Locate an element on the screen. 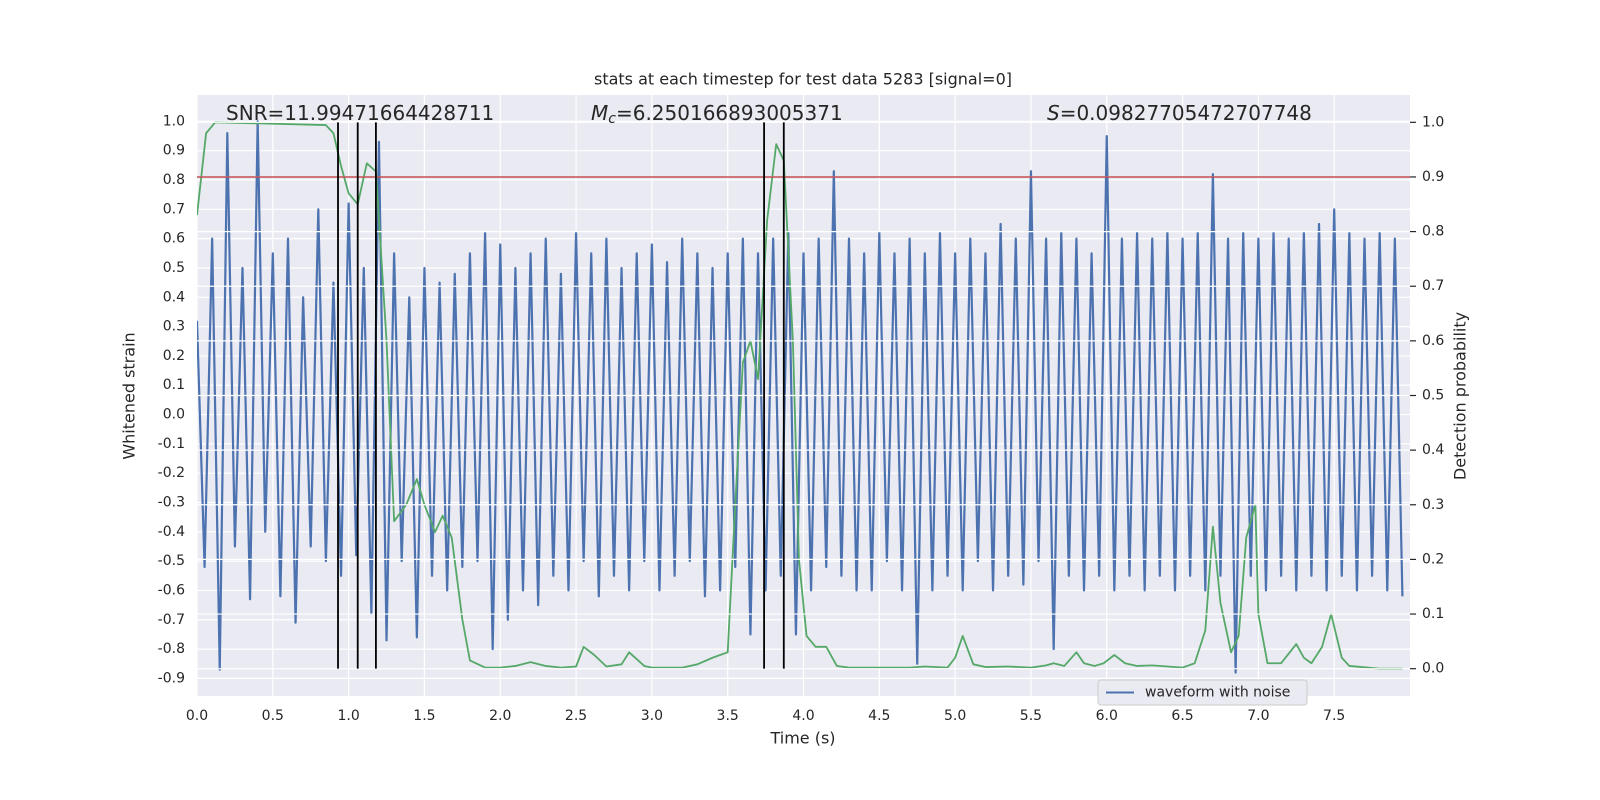 The width and height of the screenshot is (1600, 800). x-tick-label: 5.0 is located at coordinates (955, 716).